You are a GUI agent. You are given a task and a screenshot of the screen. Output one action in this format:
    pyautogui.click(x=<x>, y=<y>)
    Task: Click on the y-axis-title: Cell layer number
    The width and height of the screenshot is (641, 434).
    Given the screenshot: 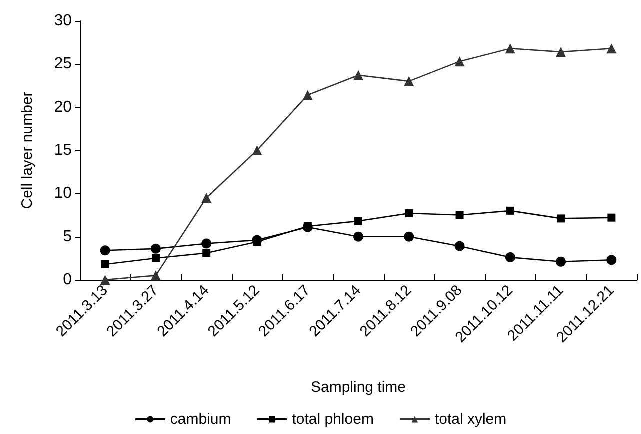 What is the action you would take?
    pyautogui.click(x=27, y=151)
    